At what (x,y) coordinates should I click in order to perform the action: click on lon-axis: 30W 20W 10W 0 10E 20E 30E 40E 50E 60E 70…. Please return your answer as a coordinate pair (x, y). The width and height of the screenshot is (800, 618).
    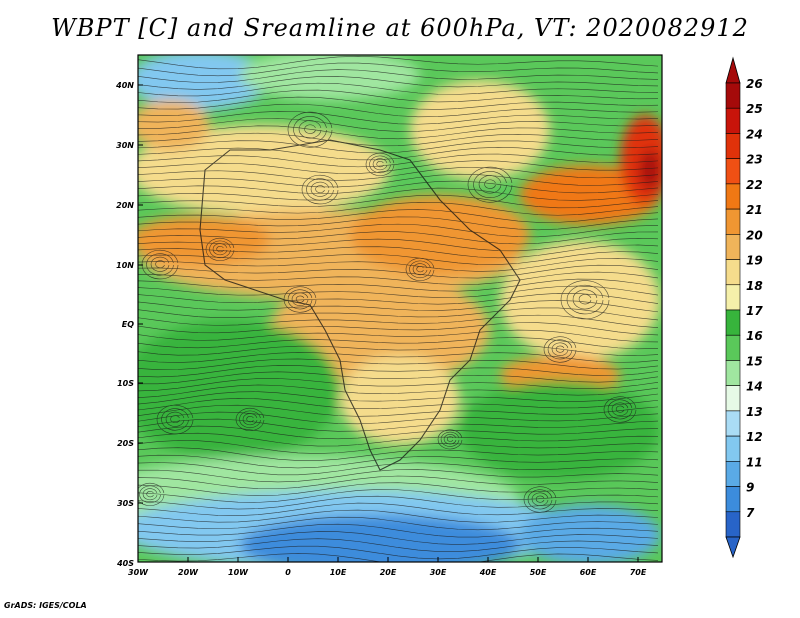
    Looking at the image, I should click on (387, 572).